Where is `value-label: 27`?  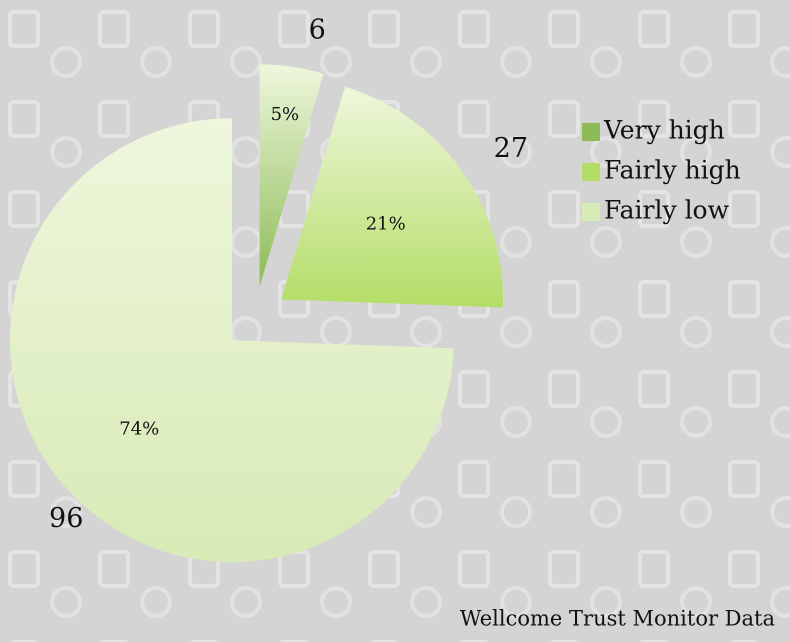
value-label: 27 is located at coordinates (511, 148).